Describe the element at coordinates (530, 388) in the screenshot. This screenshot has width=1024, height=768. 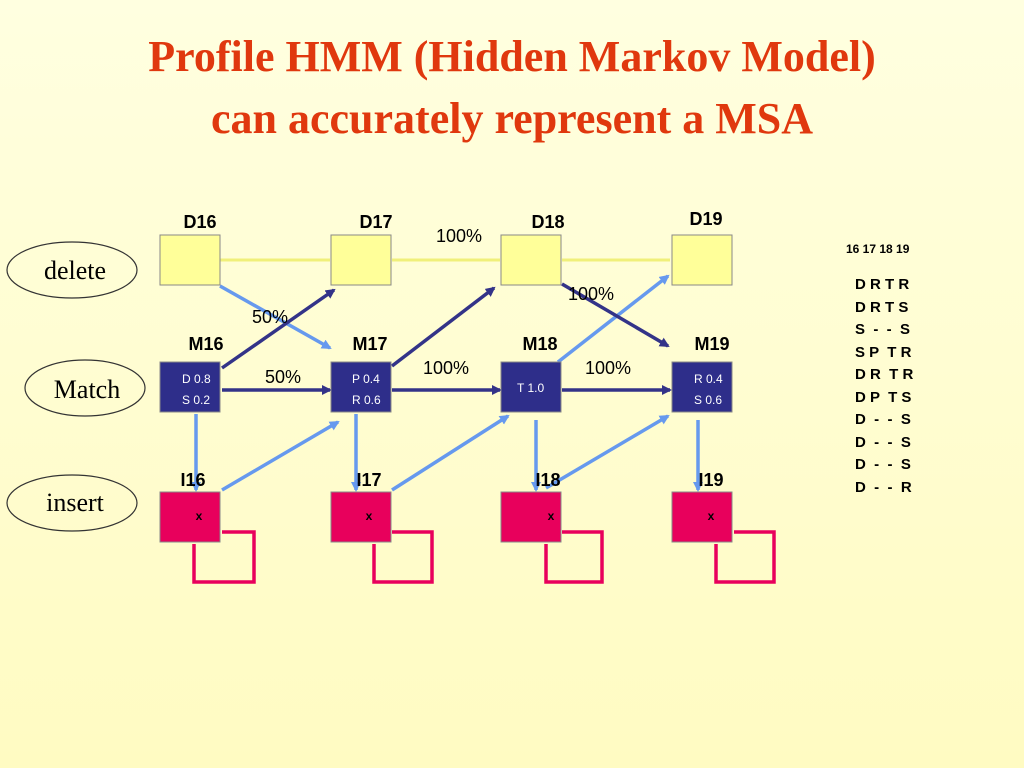
I see `emission-value: T 1.0` at that location.